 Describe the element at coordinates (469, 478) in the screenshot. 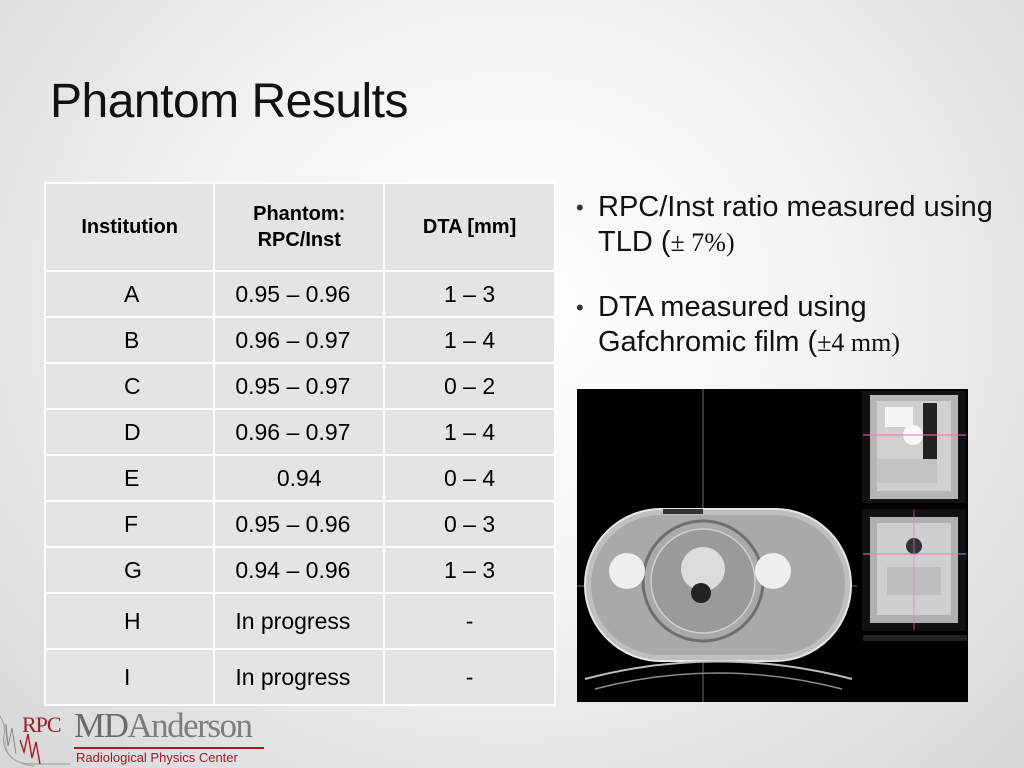

I see `cell-dta: 0 – 4` at that location.